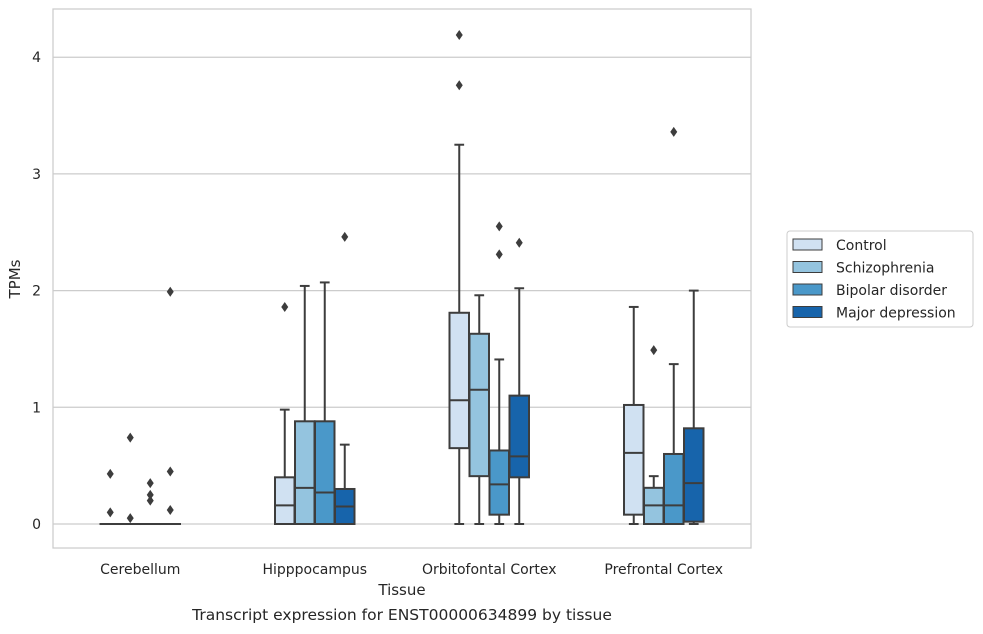 Image resolution: width=983 pixels, height=634 pixels. Describe the element at coordinates (891, 291) in the screenshot. I see `legend-label: Bipolar disorder` at that location.